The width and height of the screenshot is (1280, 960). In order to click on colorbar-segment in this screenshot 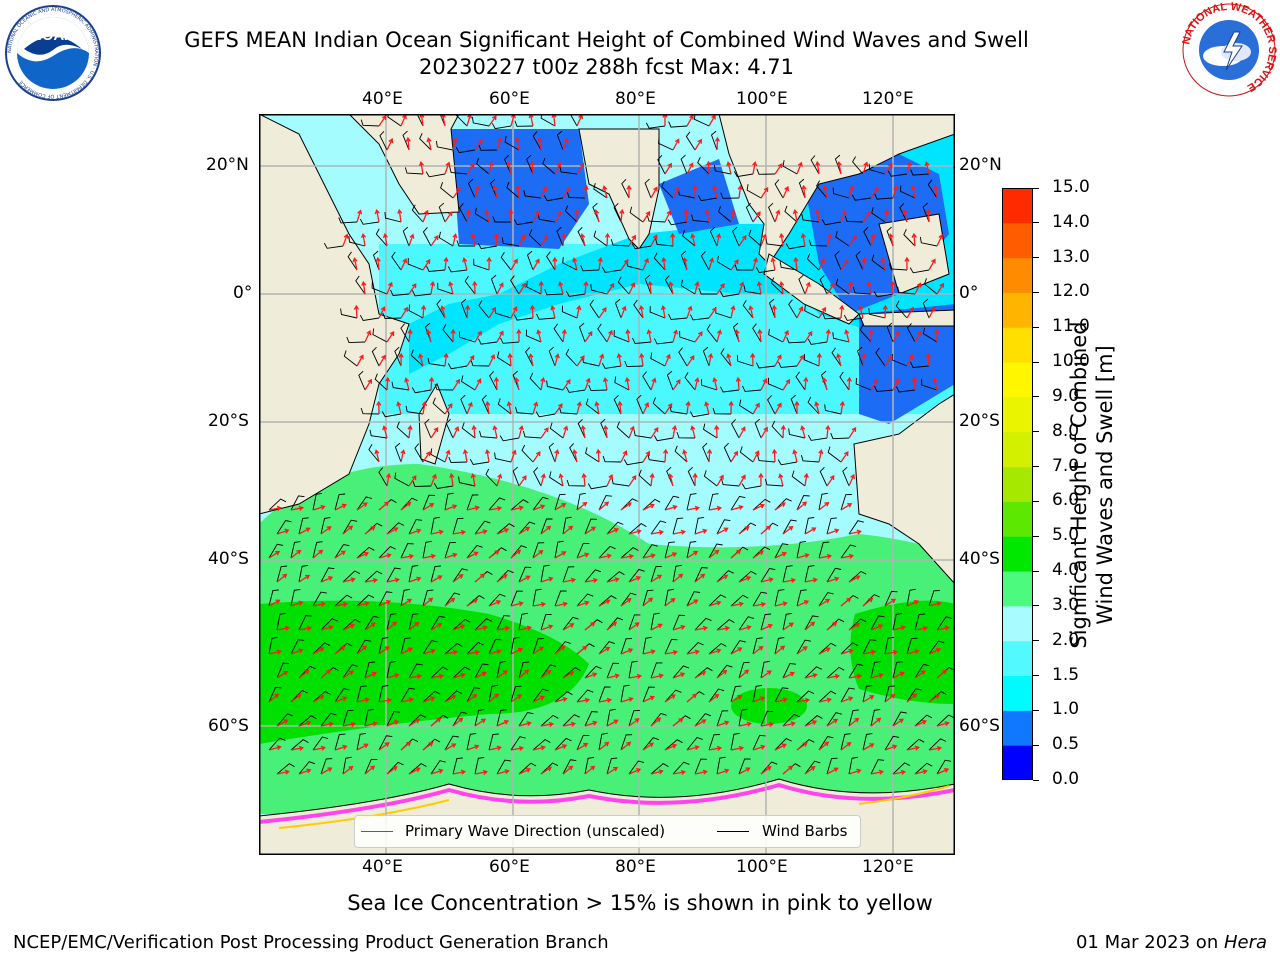, I will do `click(1017, 449)`.